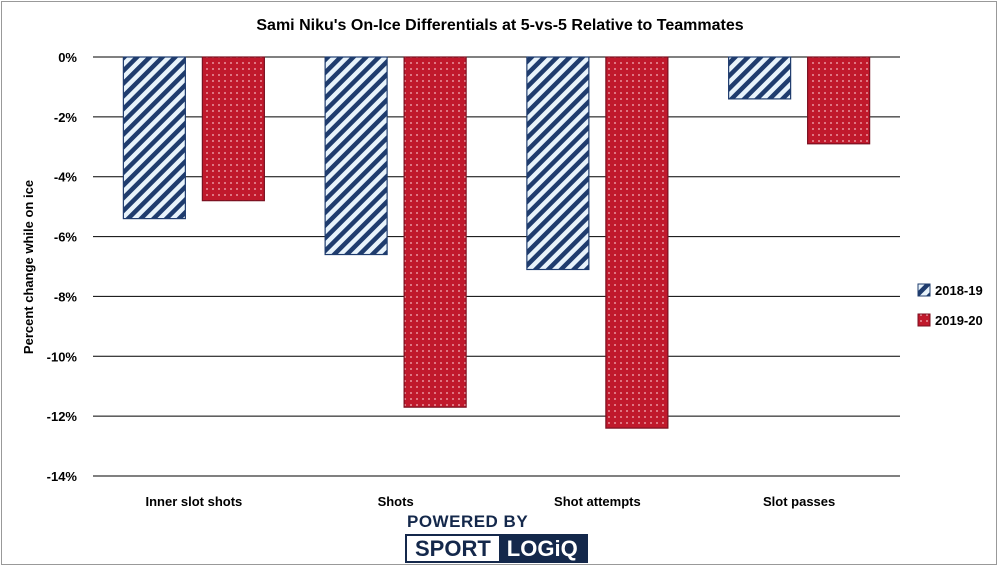 Image resolution: width=1000 pixels, height=568 pixels. What do you see at coordinates (396, 501) in the screenshot?
I see `x-tick-label: Shots` at bounding box center [396, 501].